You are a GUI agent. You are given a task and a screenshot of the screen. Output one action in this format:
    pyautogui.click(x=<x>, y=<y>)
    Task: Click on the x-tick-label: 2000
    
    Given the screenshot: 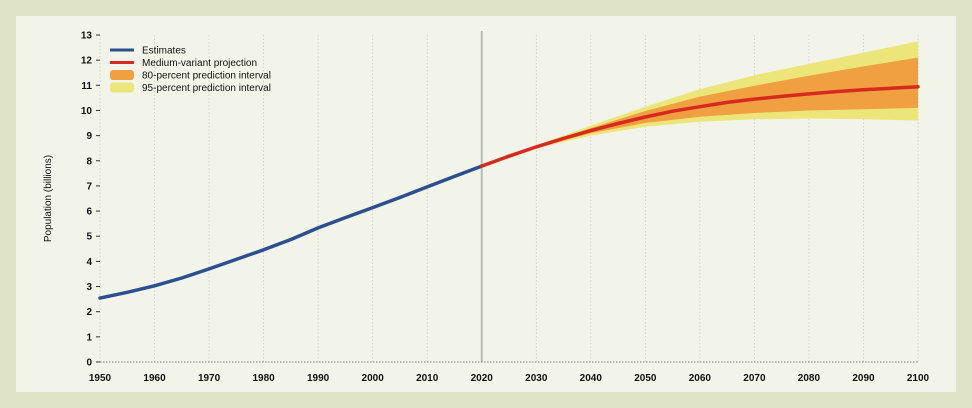 What is the action you would take?
    pyautogui.click(x=373, y=378)
    